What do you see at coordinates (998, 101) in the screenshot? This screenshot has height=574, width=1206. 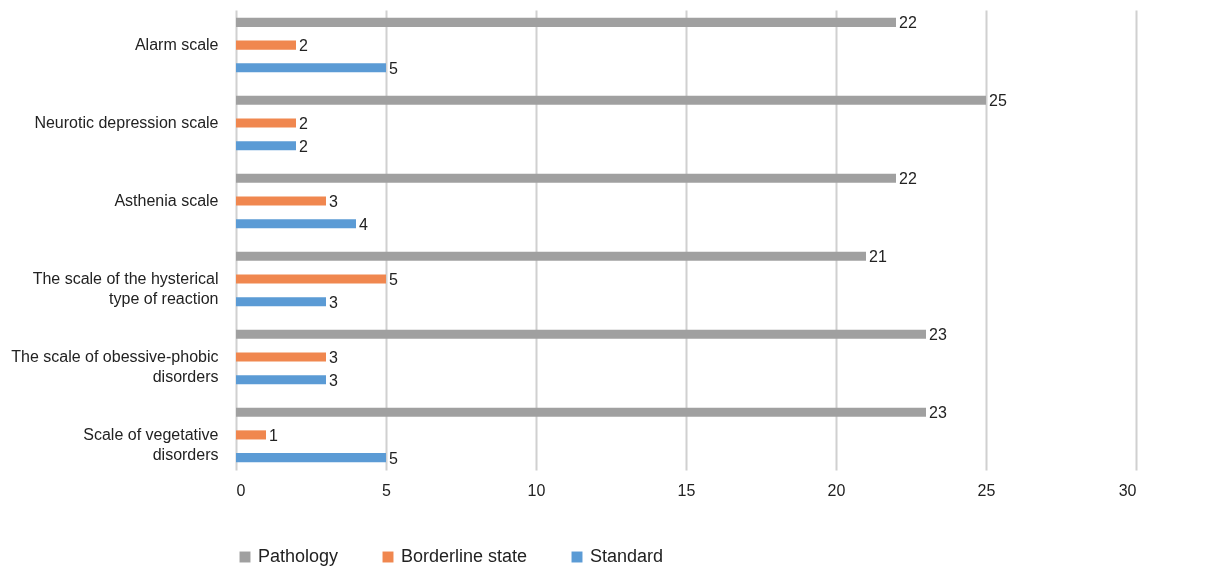 I see `data-label: 25` at bounding box center [998, 101].